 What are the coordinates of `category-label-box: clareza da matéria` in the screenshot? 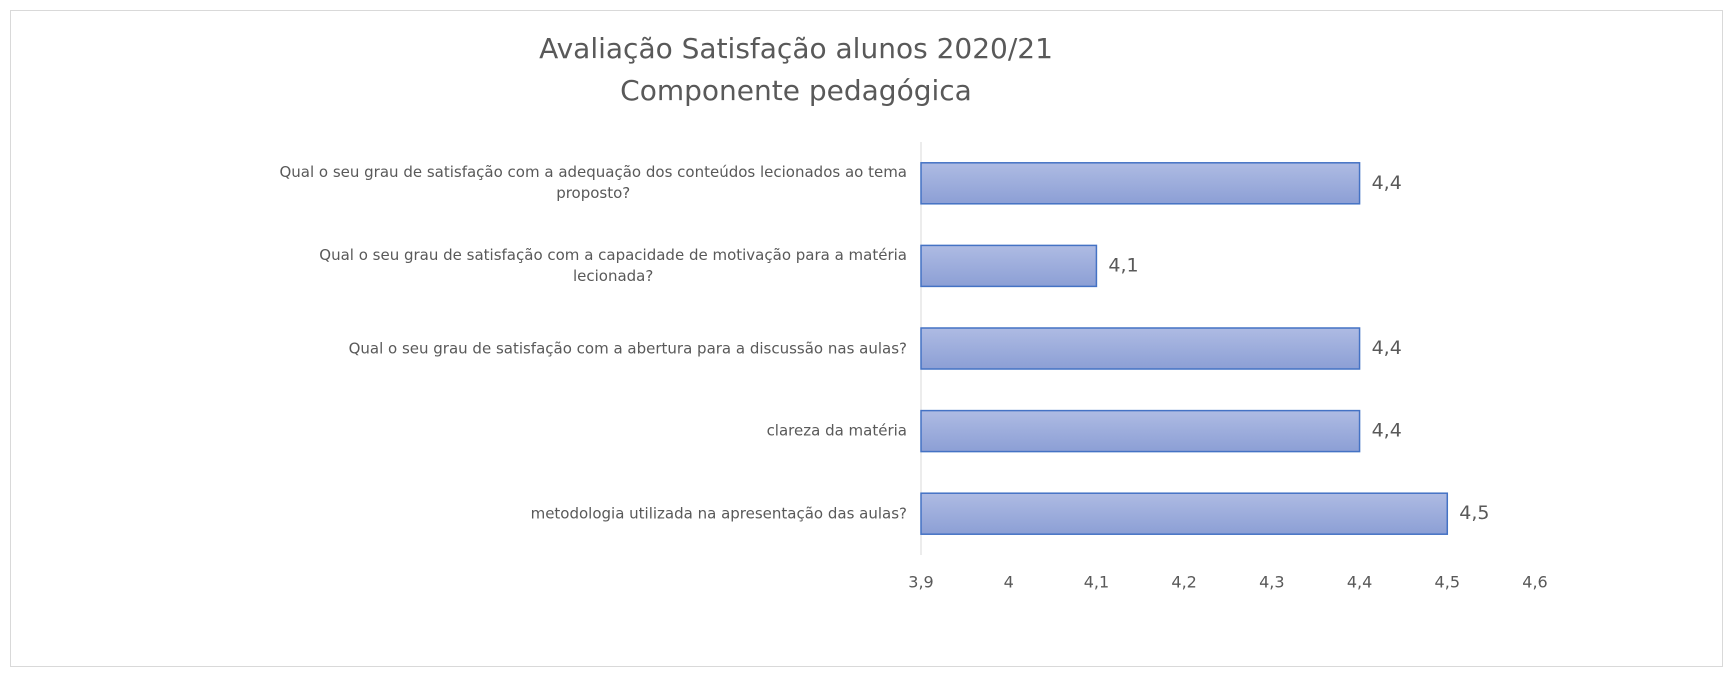 It's located at (457, 431).